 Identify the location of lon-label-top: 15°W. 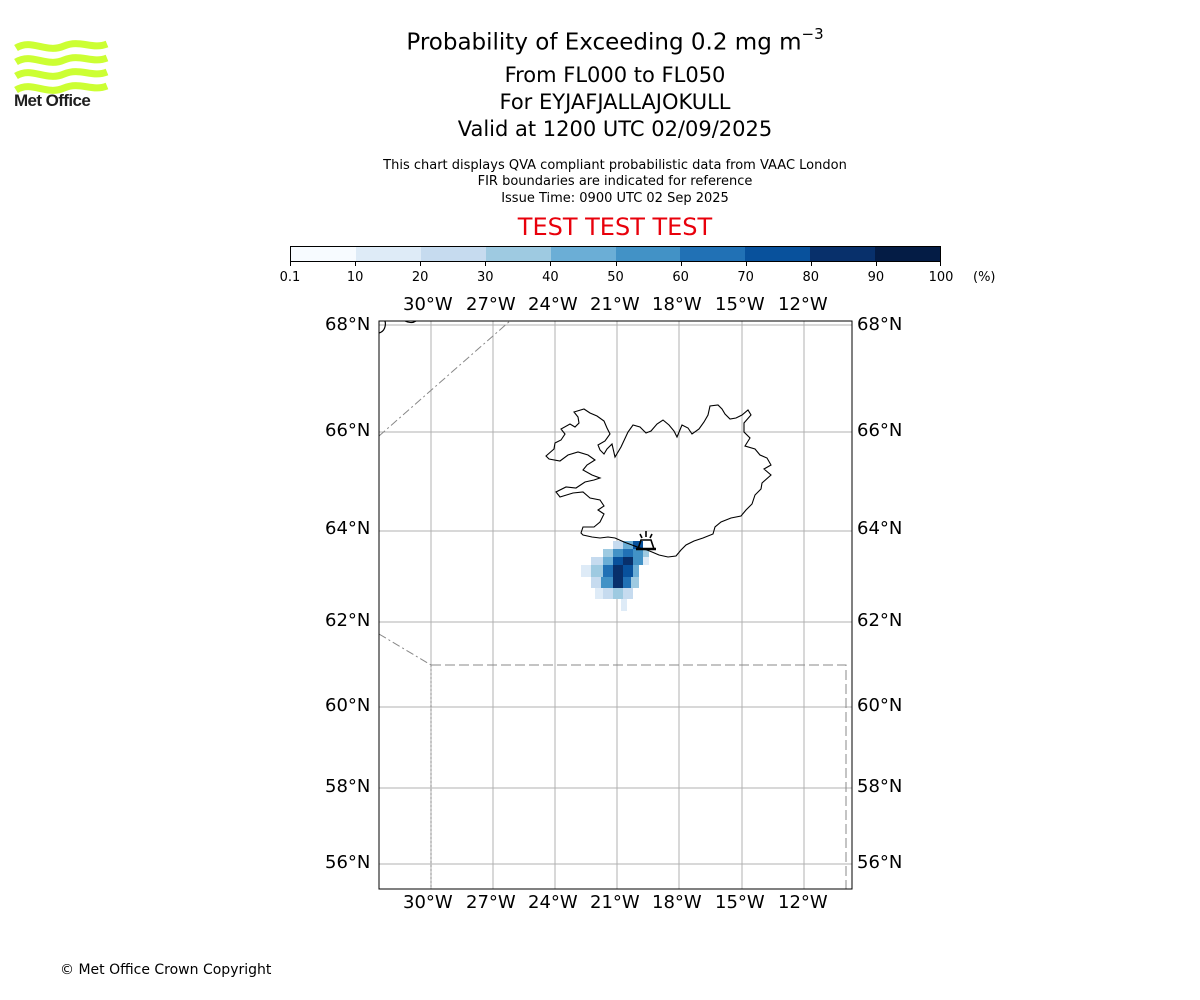
(740, 304).